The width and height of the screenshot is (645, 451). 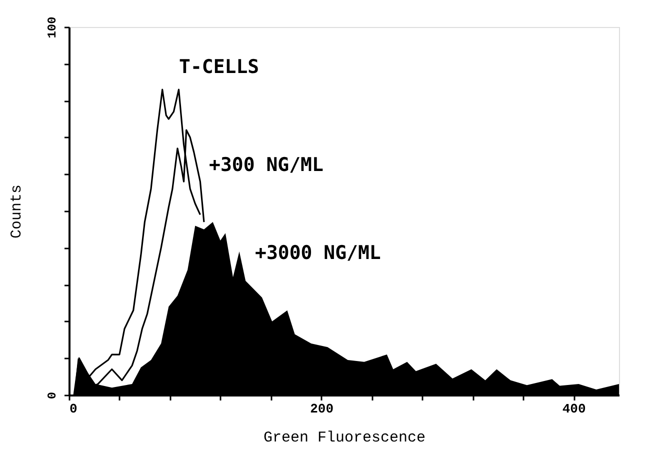 What do you see at coordinates (322, 409) in the screenshot?
I see `x-tick-label: 200` at bounding box center [322, 409].